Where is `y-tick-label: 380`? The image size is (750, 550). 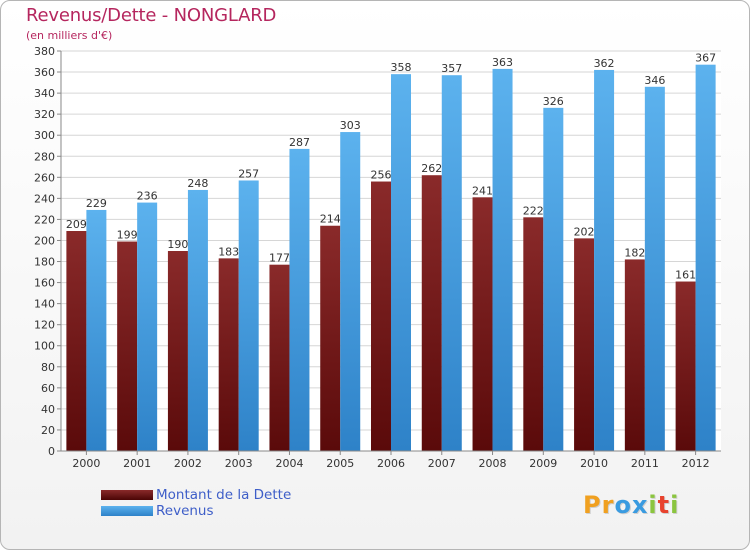
y-tick-label: 380 is located at coordinates (44, 51).